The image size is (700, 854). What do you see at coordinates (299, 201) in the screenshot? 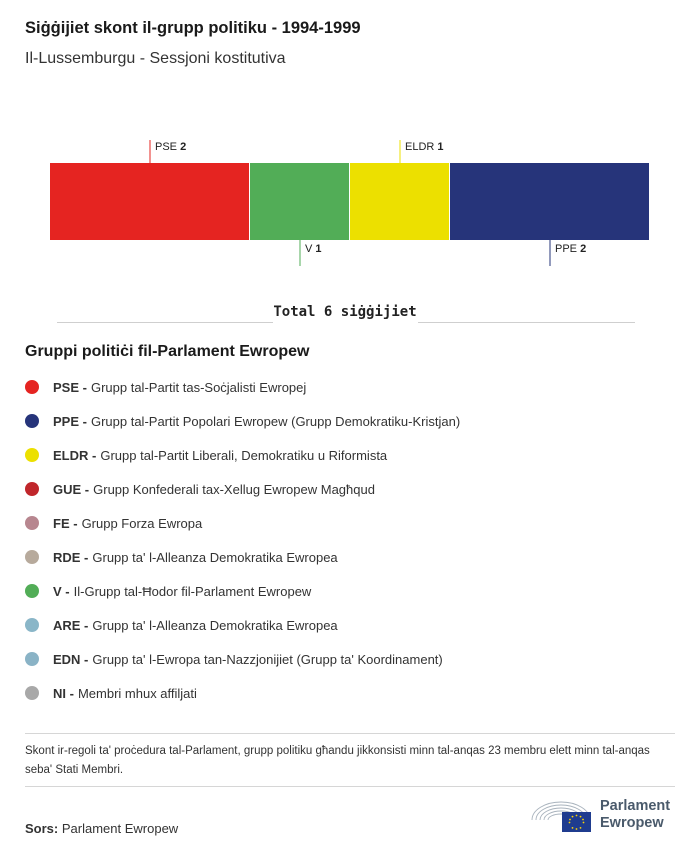
I see `bar-segment-v` at bounding box center [299, 201].